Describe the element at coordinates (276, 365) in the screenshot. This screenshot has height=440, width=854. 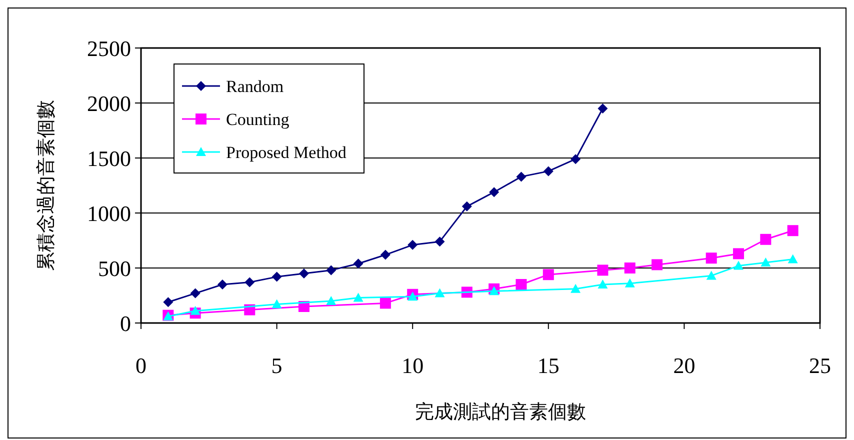
I see `x-tick-label: 5` at that location.